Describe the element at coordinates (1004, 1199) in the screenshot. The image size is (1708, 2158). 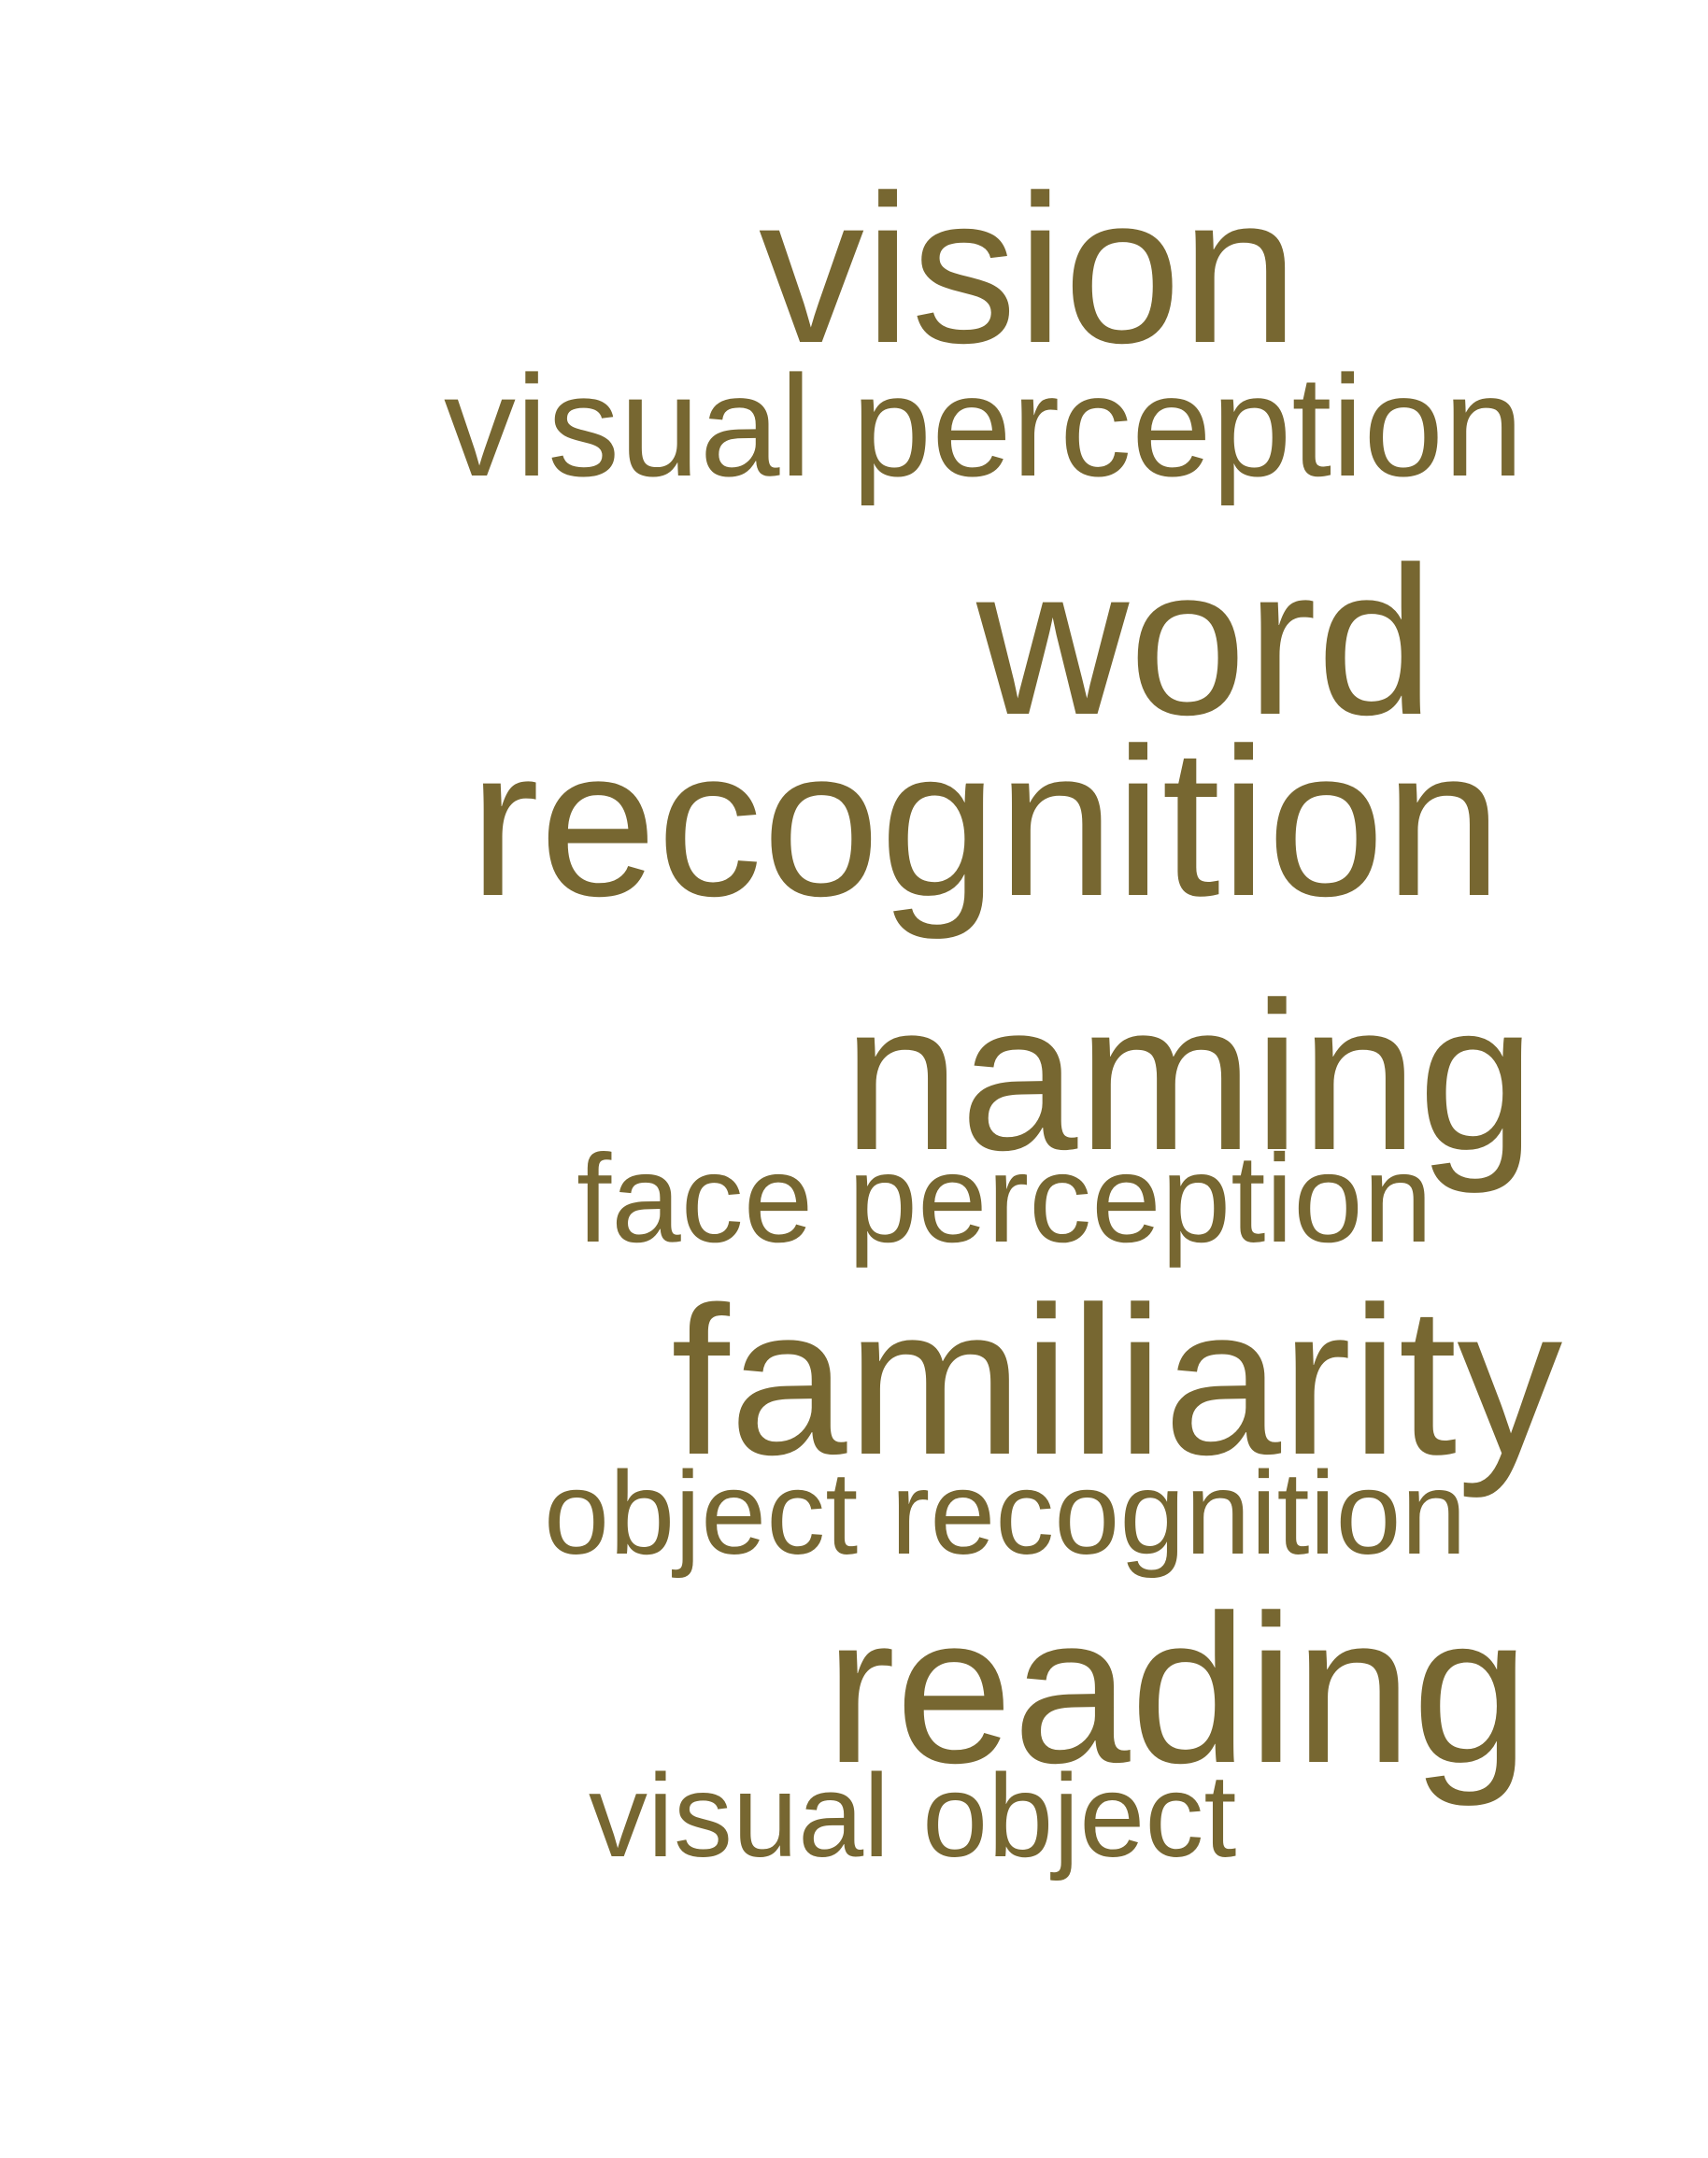
I see `word-face-perception: face perception` at that location.